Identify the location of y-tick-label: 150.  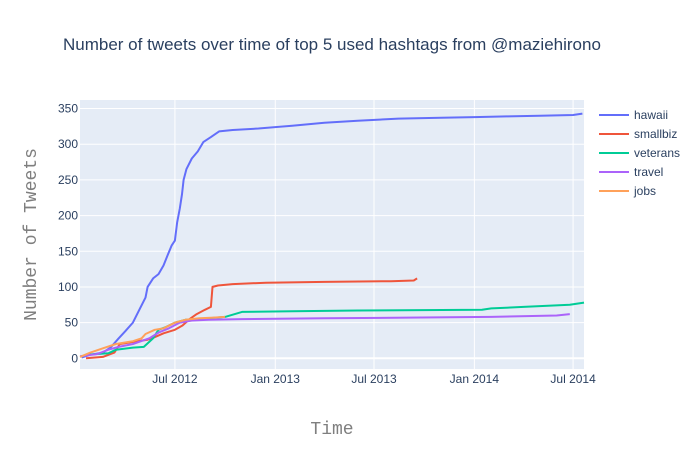
(68, 251).